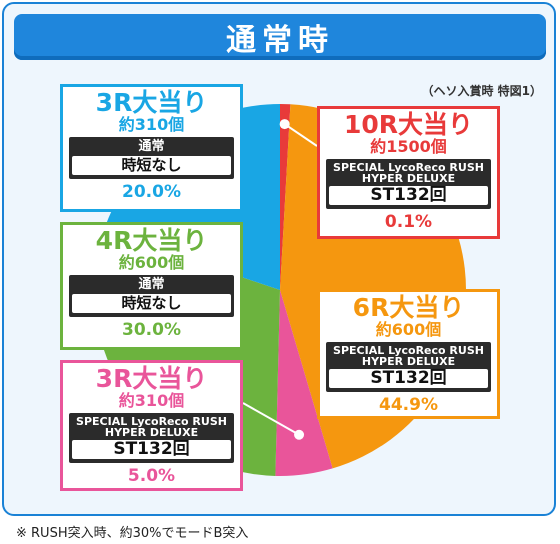 The height and width of the screenshot is (544, 560). Describe the element at coordinates (151, 476) in the screenshot. I see `slice-percent: 5.0%` at that location.